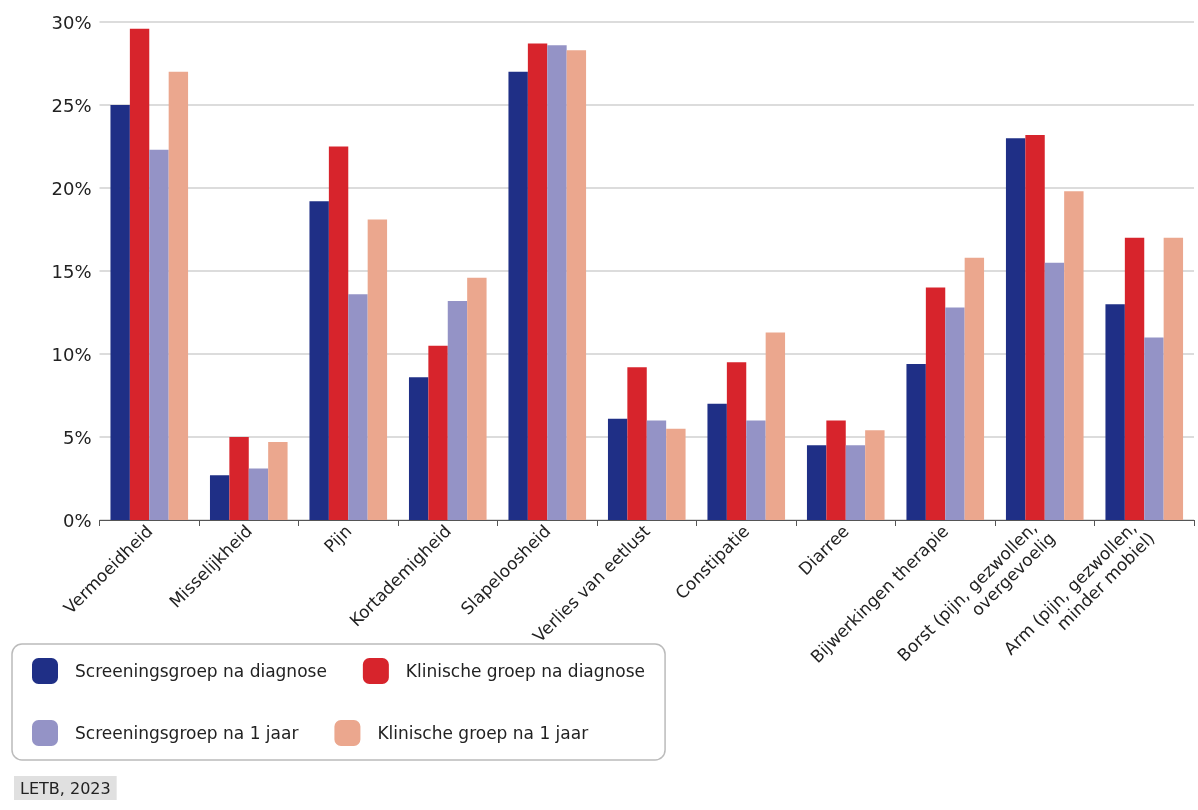 The image size is (1198, 810). I want to click on legend-label: Screeningsgroep na diagnose, so click(201, 671).